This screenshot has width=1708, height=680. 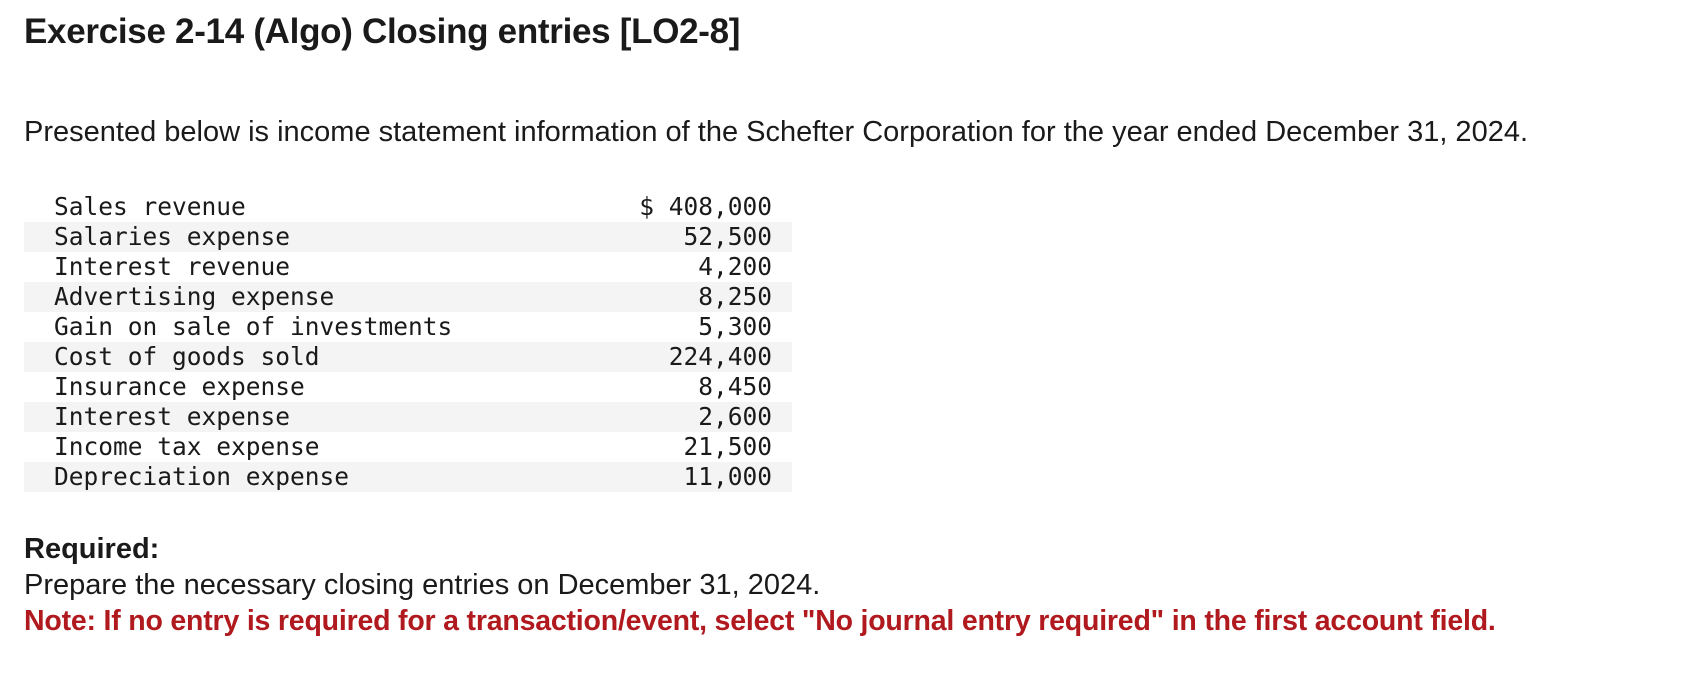 What do you see at coordinates (172, 266) in the screenshot?
I see `account-label: Interest revenue` at bounding box center [172, 266].